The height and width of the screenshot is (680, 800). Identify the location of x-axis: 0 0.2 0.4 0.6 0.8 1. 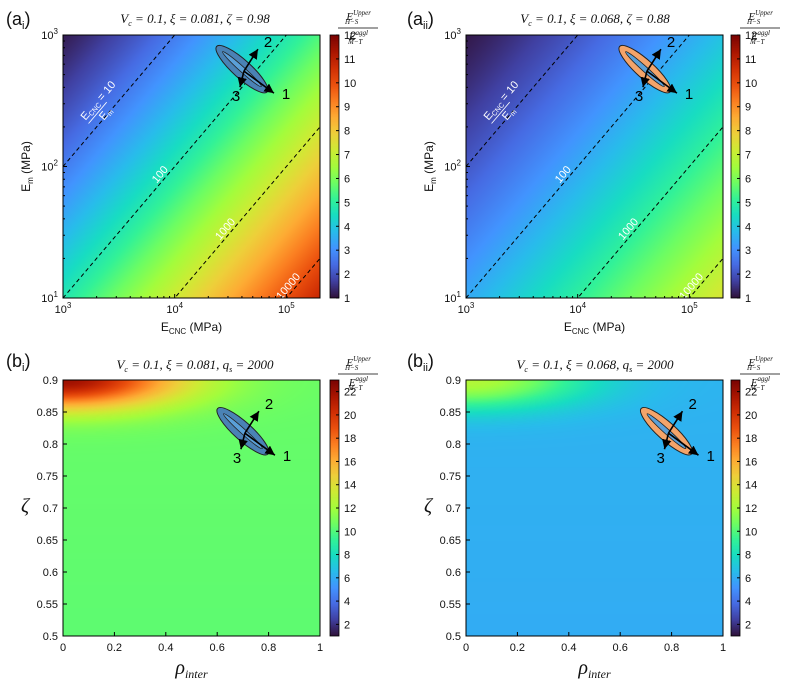
(191, 643).